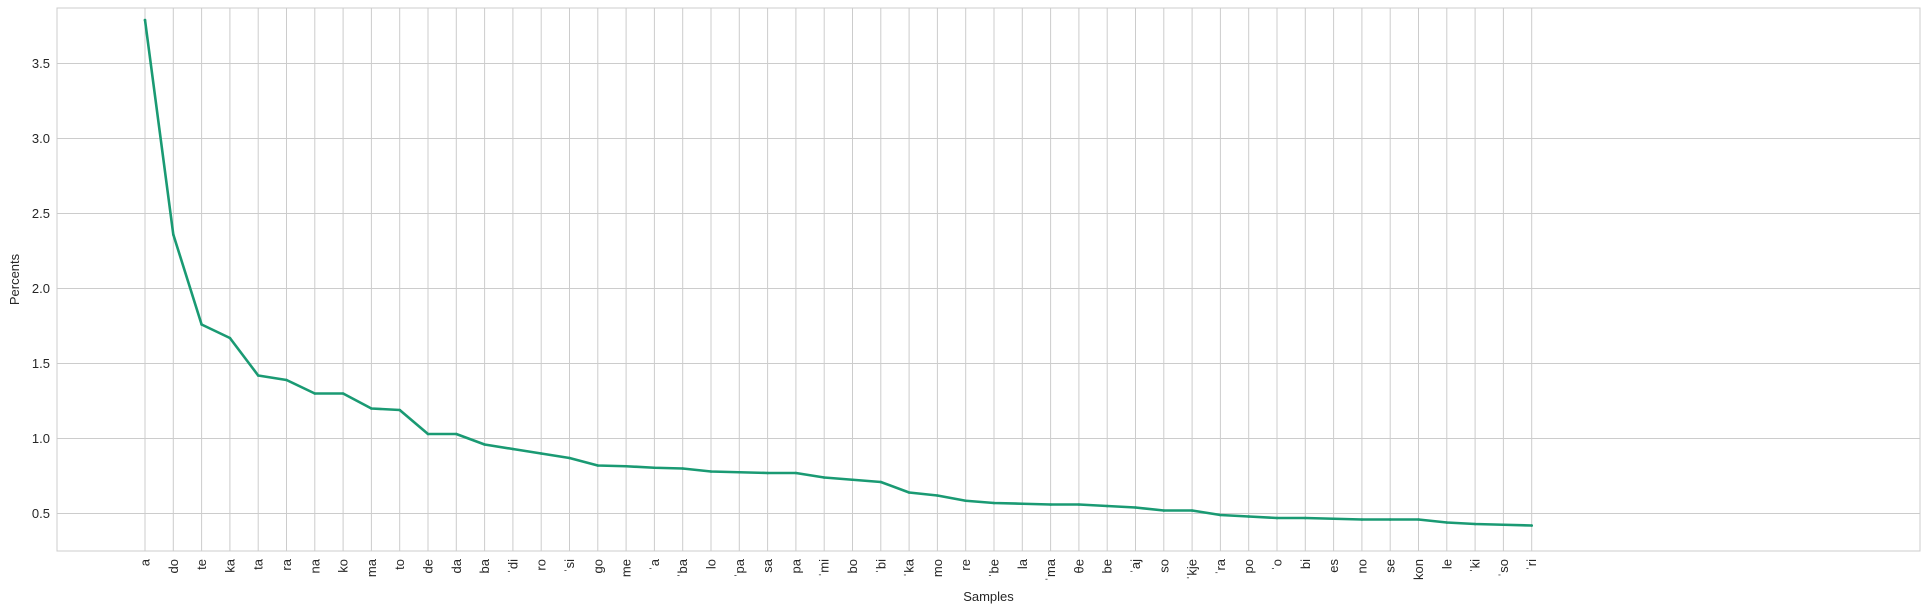  I want to click on y-tick-label: 1.0, so click(41, 438).